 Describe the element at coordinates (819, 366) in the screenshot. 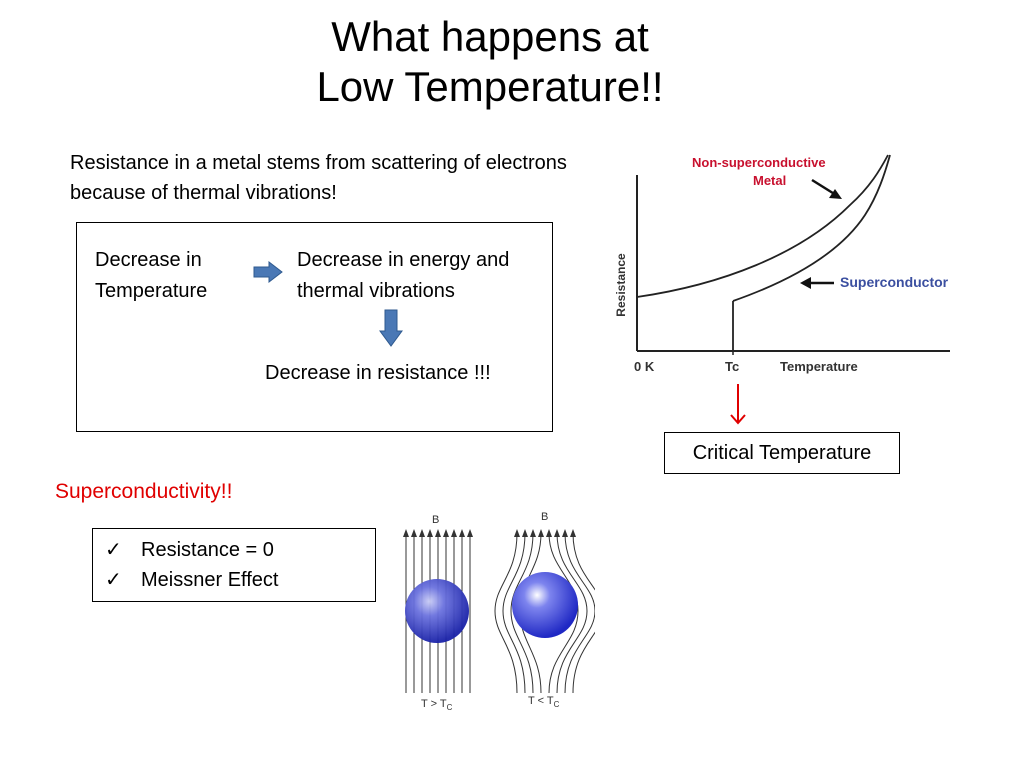

I see `x-axis-label: Temperature` at that location.